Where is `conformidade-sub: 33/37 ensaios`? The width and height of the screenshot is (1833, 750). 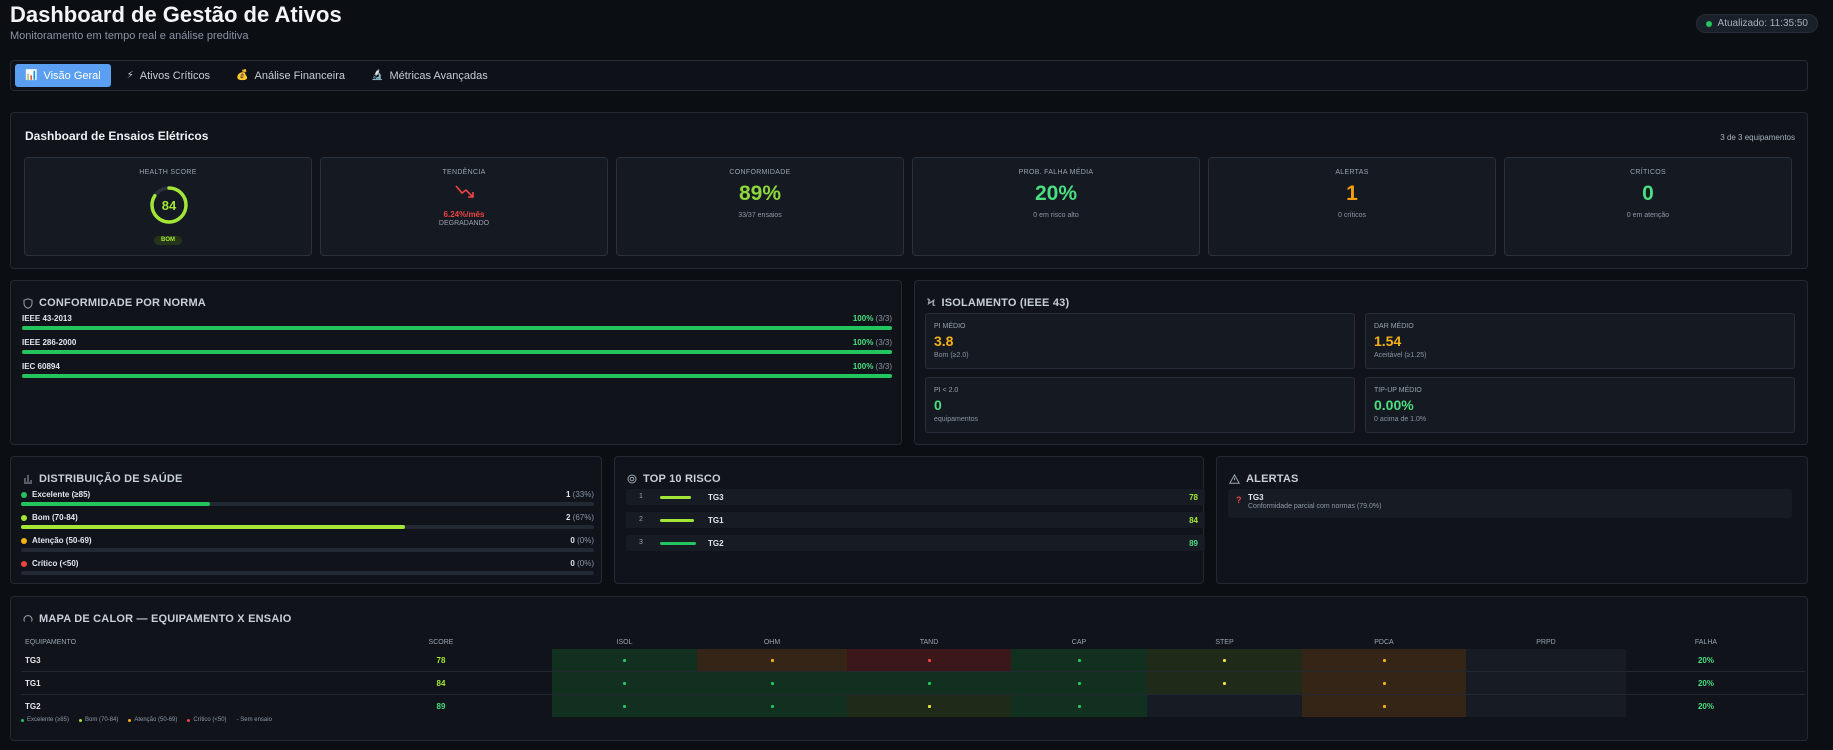 conformidade-sub: 33/37 ensaios is located at coordinates (760, 215).